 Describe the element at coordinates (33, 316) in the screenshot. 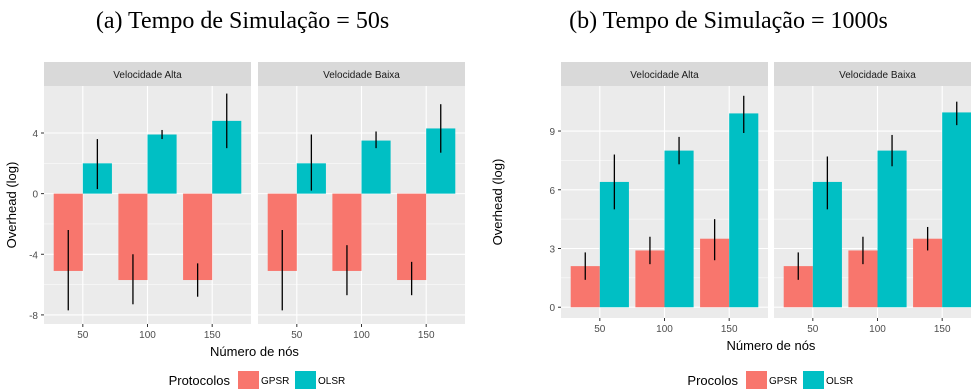

I see `chart-a-y-tick-label: -8` at that location.